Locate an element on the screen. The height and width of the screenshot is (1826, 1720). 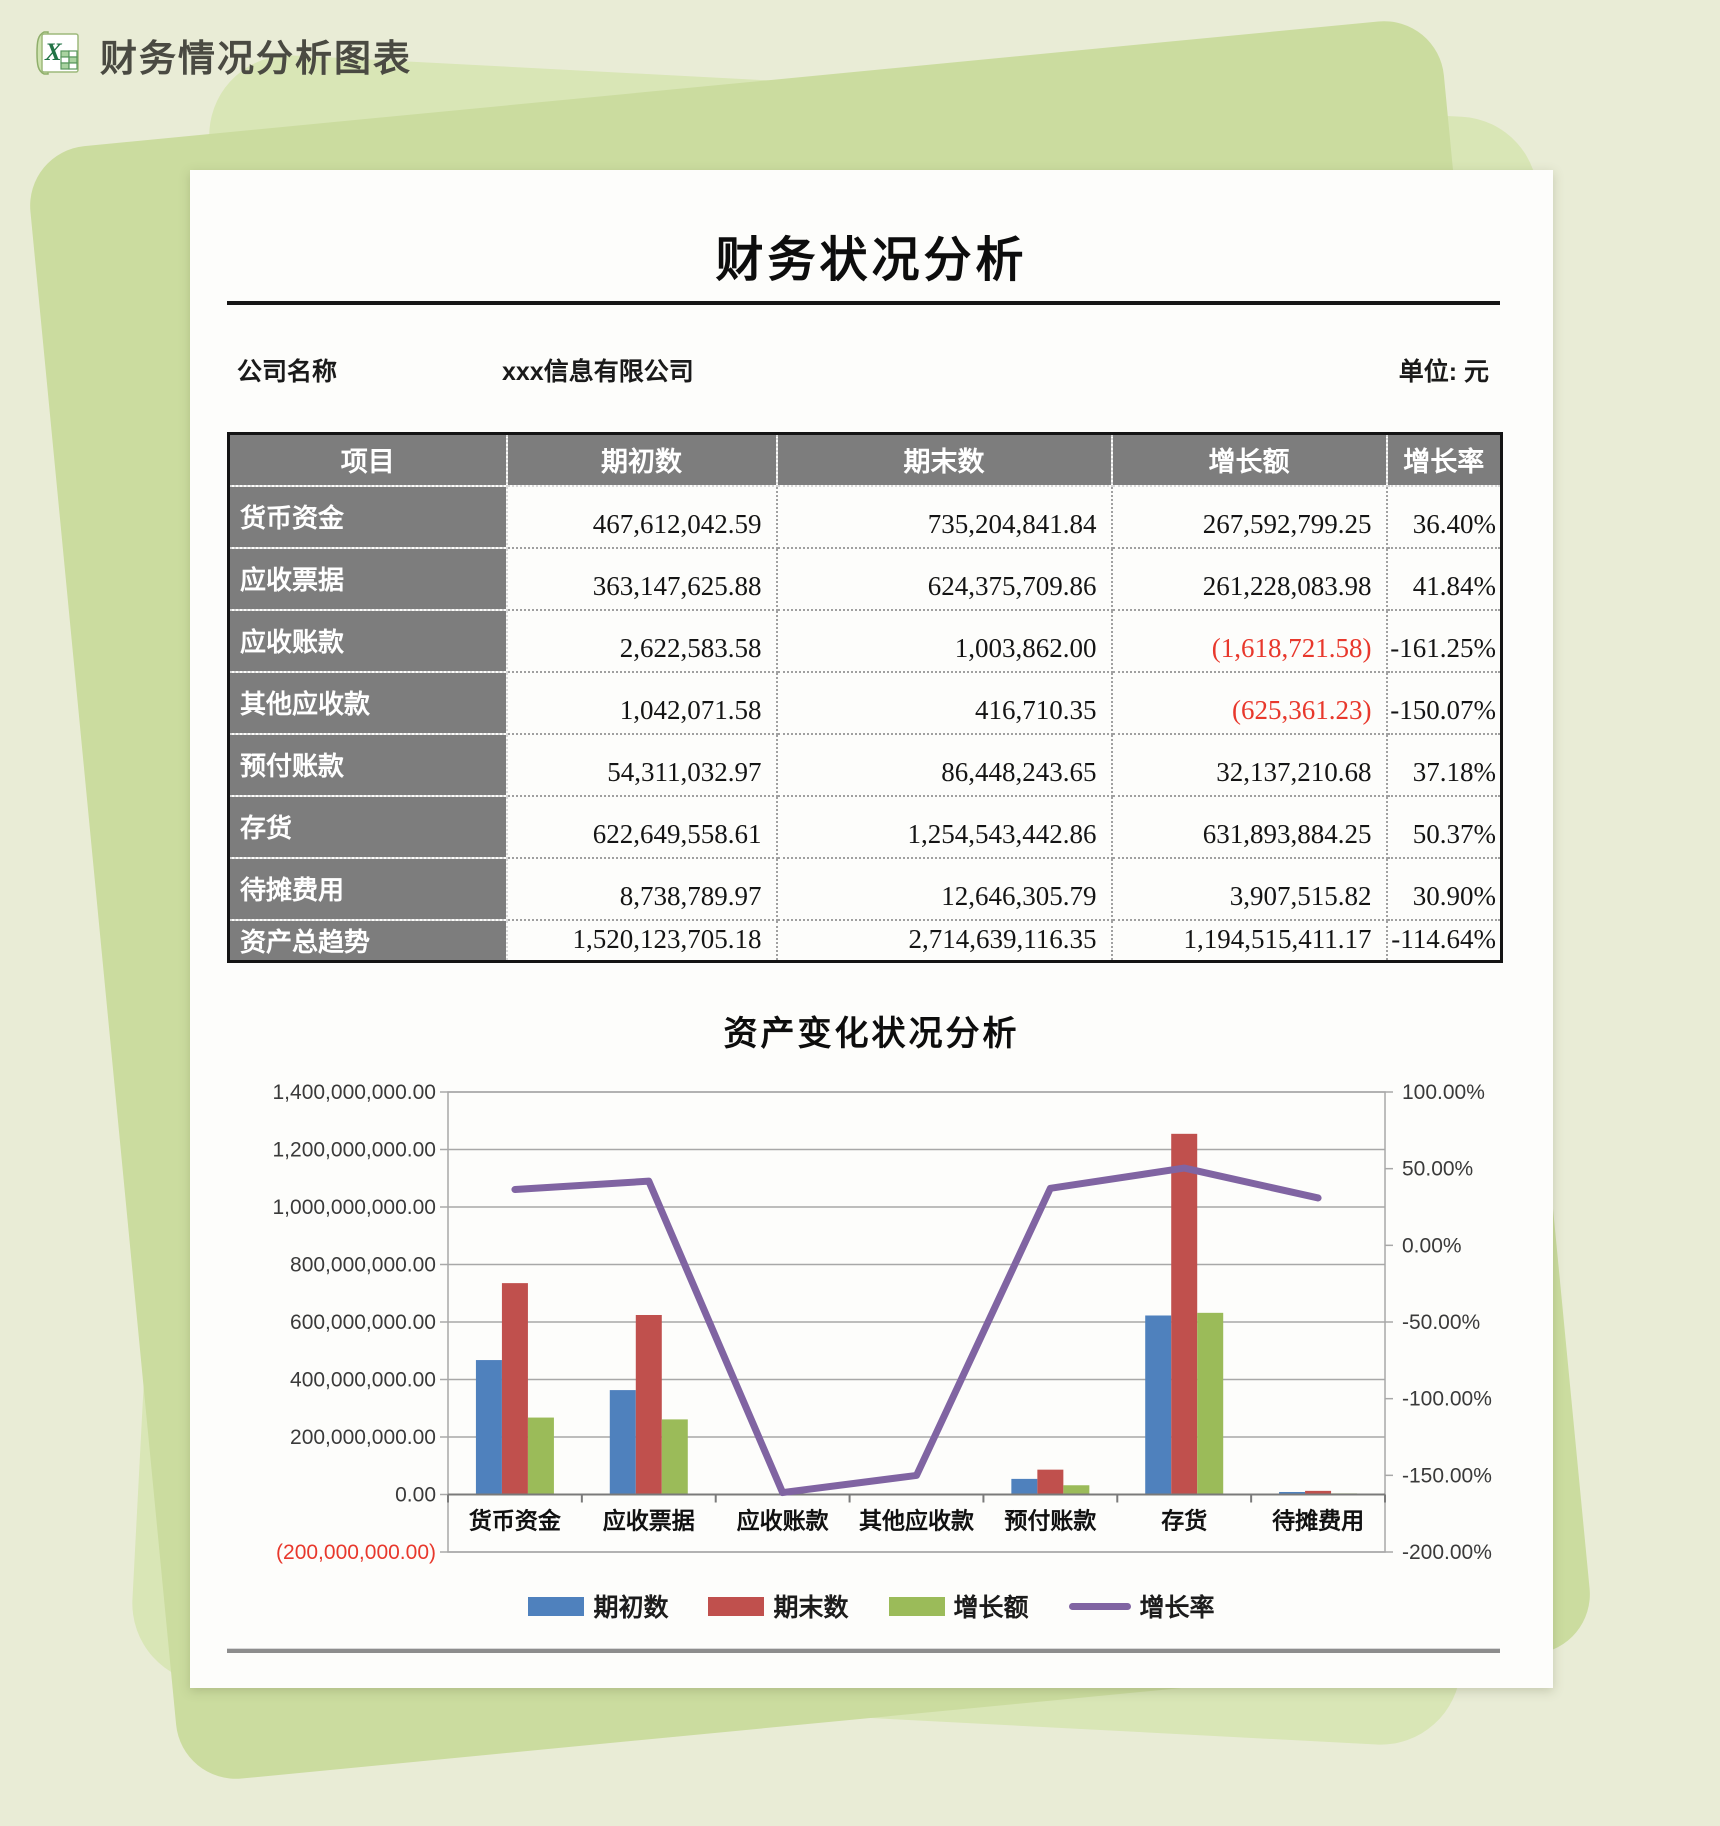
col-header-begin: 期初数 is located at coordinates (641, 459).